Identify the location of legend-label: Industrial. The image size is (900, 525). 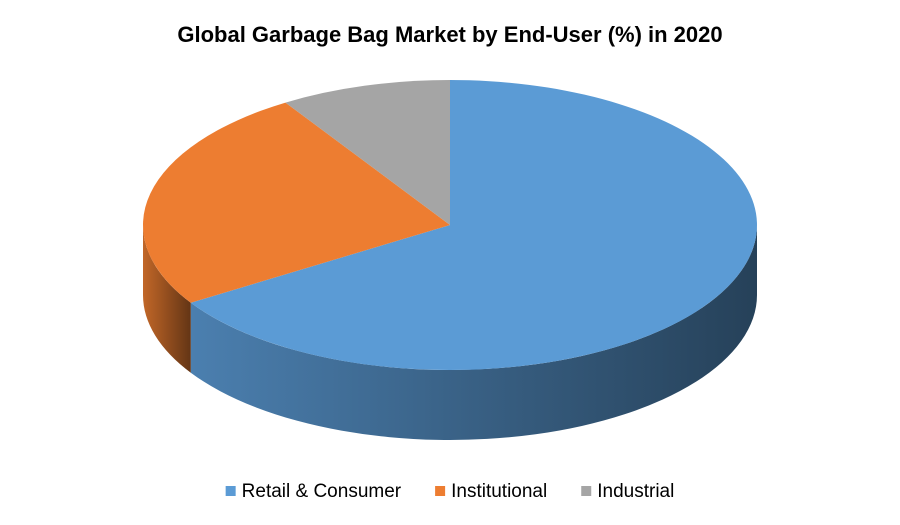
(635, 491).